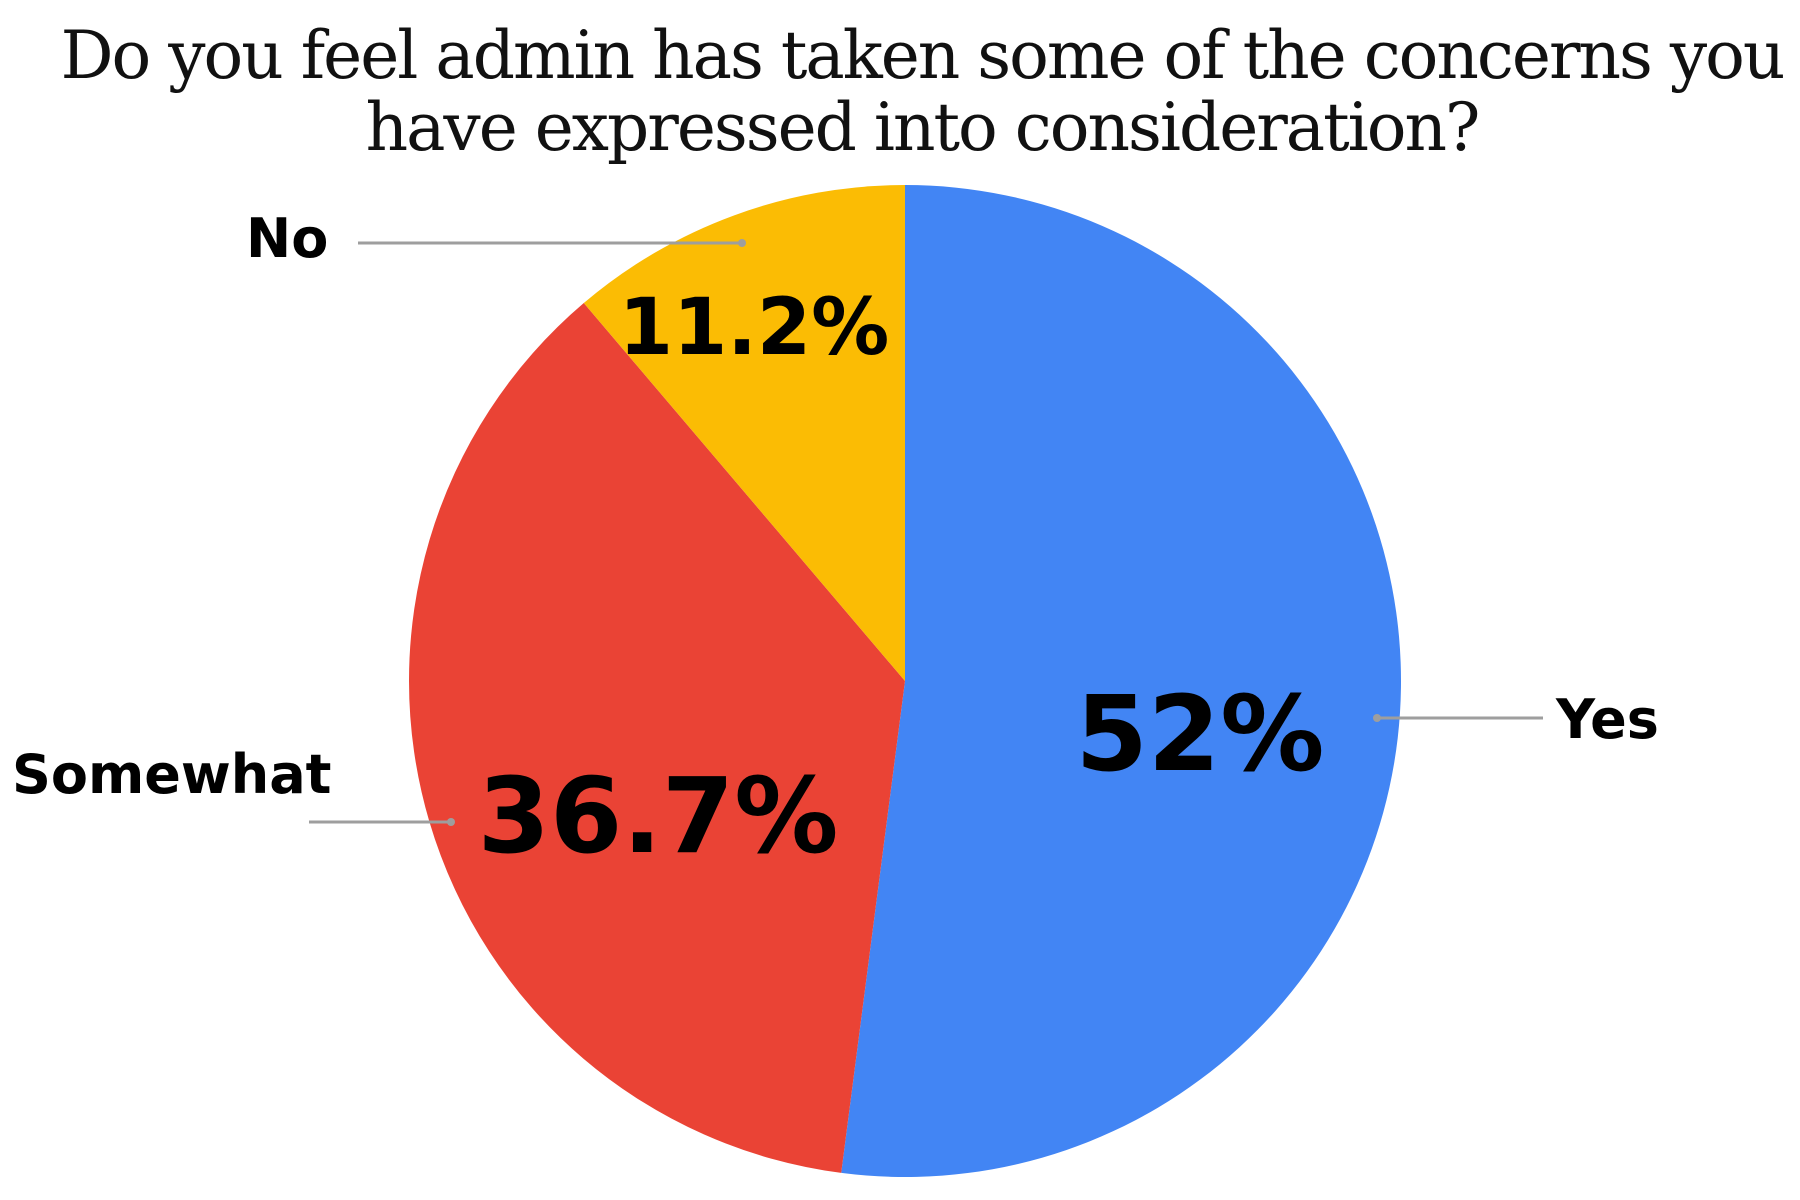  What do you see at coordinates (754, 328) in the screenshot?
I see `data-label-no: 11.2%` at bounding box center [754, 328].